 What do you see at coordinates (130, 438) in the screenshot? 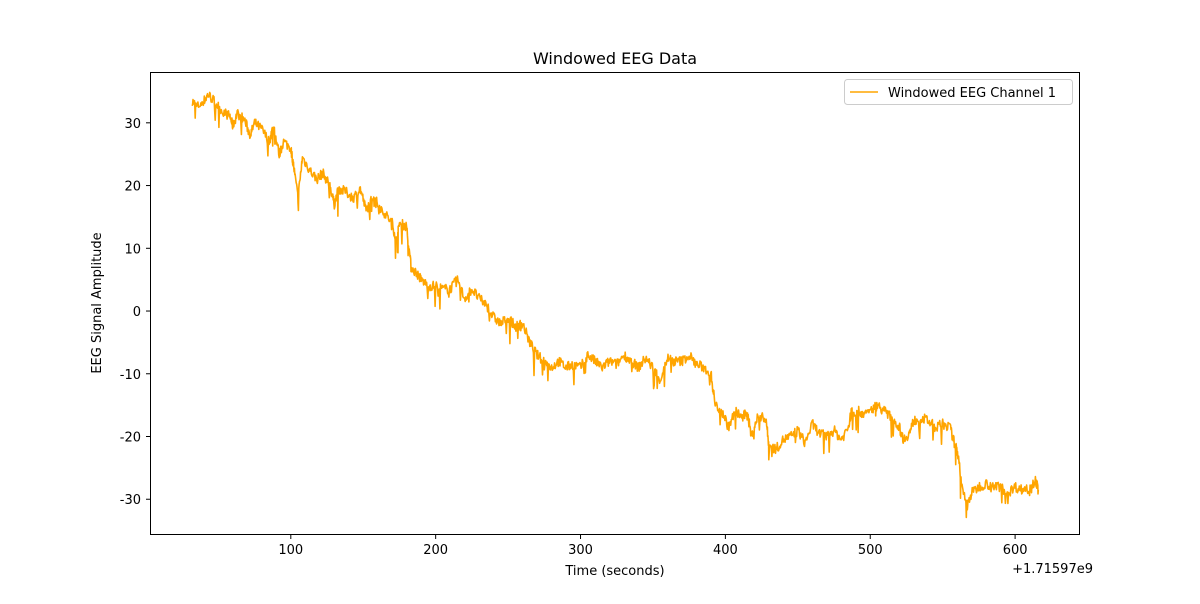
I see `y-tick-label: -20` at bounding box center [130, 438].